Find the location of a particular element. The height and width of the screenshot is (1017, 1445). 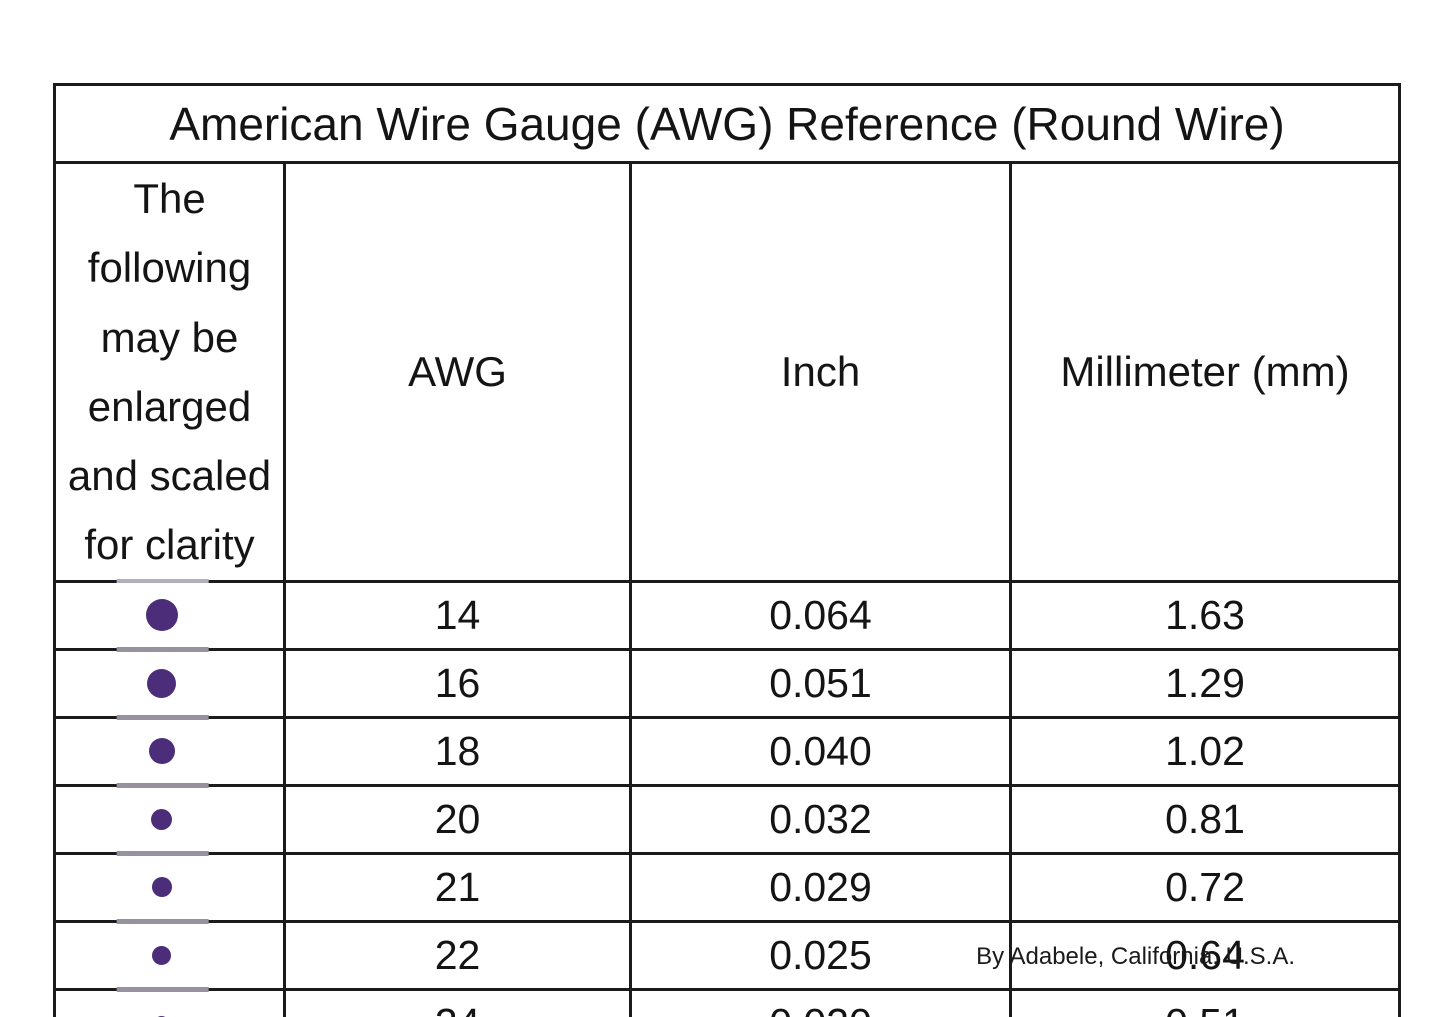

awg-value: 18 is located at coordinates (457, 751).